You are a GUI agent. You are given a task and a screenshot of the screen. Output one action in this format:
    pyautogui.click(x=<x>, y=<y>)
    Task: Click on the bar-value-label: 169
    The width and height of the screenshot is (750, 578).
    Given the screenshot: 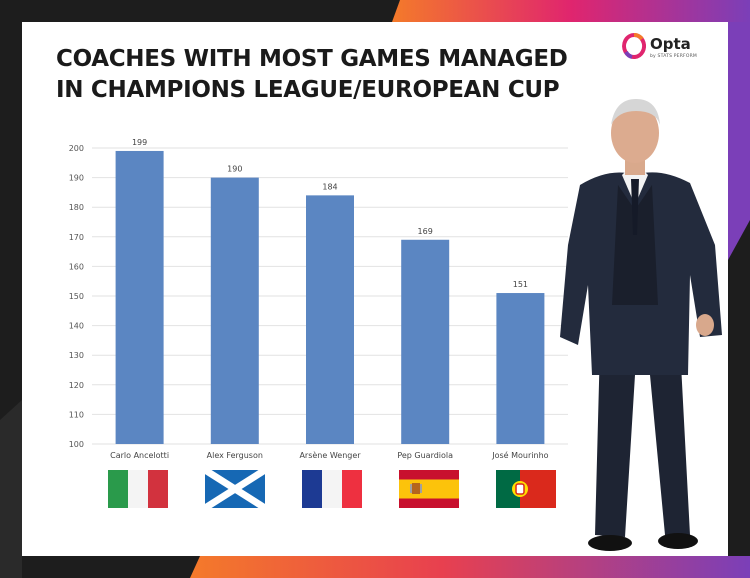 What is the action you would take?
    pyautogui.click(x=425, y=231)
    